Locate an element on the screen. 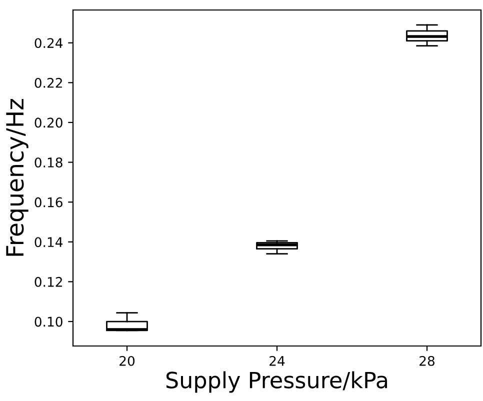 This screenshot has width=483, height=401. y-tick-label: 0.20 is located at coordinates (48, 123).